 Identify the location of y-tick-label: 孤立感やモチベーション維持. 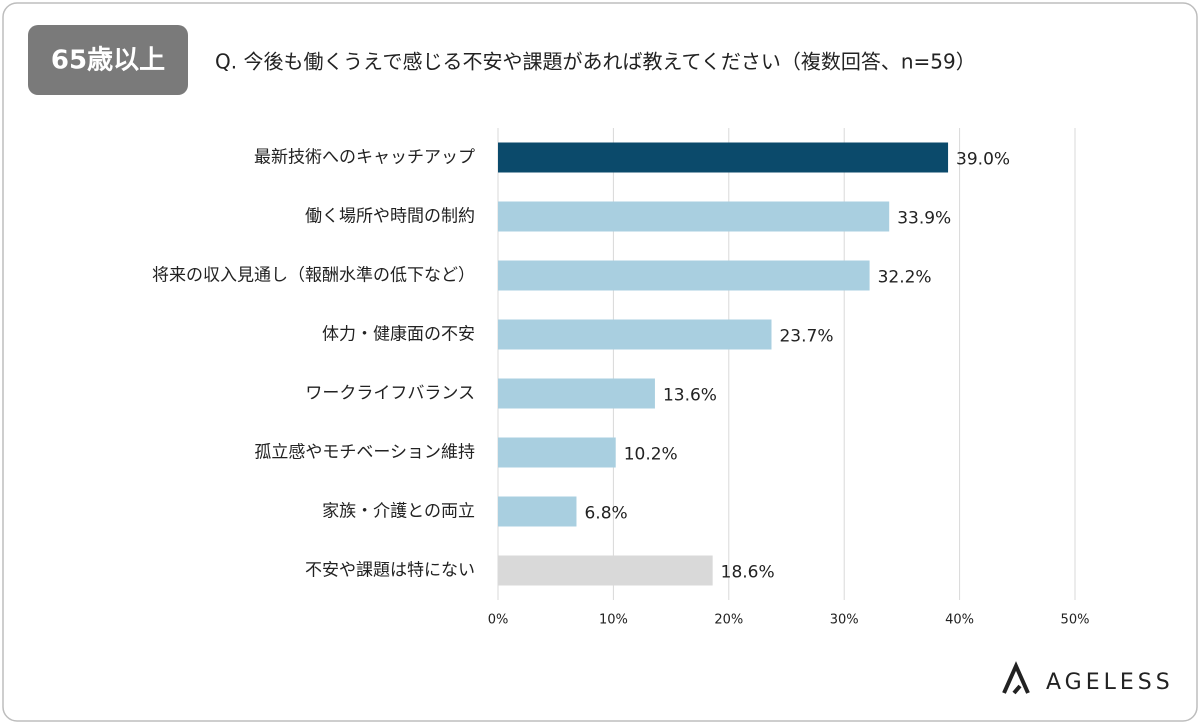
(364, 453).